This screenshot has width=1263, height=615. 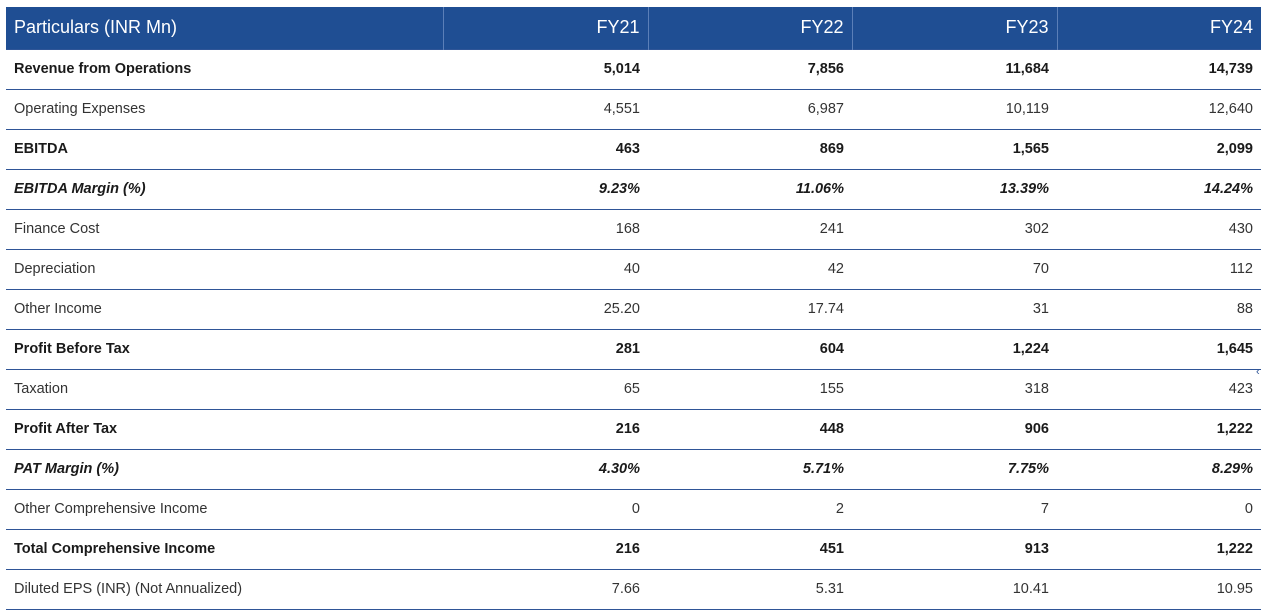 What do you see at coordinates (1231, 27) in the screenshot?
I see `header-fy24: FY24` at bounding box center [1231, 27].